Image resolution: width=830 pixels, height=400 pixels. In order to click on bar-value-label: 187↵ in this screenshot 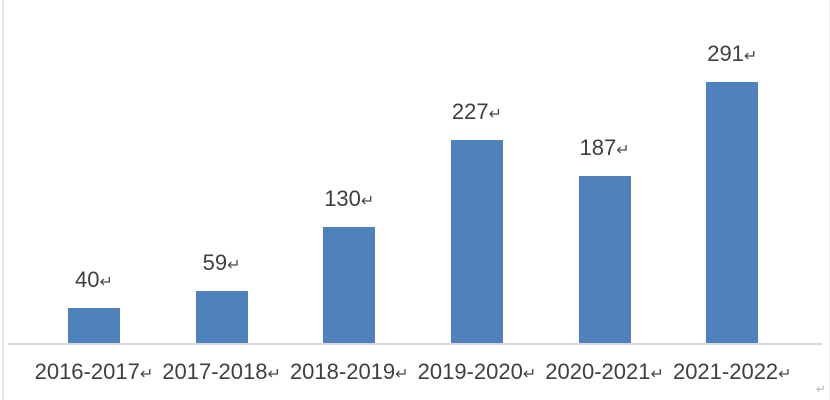, I will do `click(604, 147)`.